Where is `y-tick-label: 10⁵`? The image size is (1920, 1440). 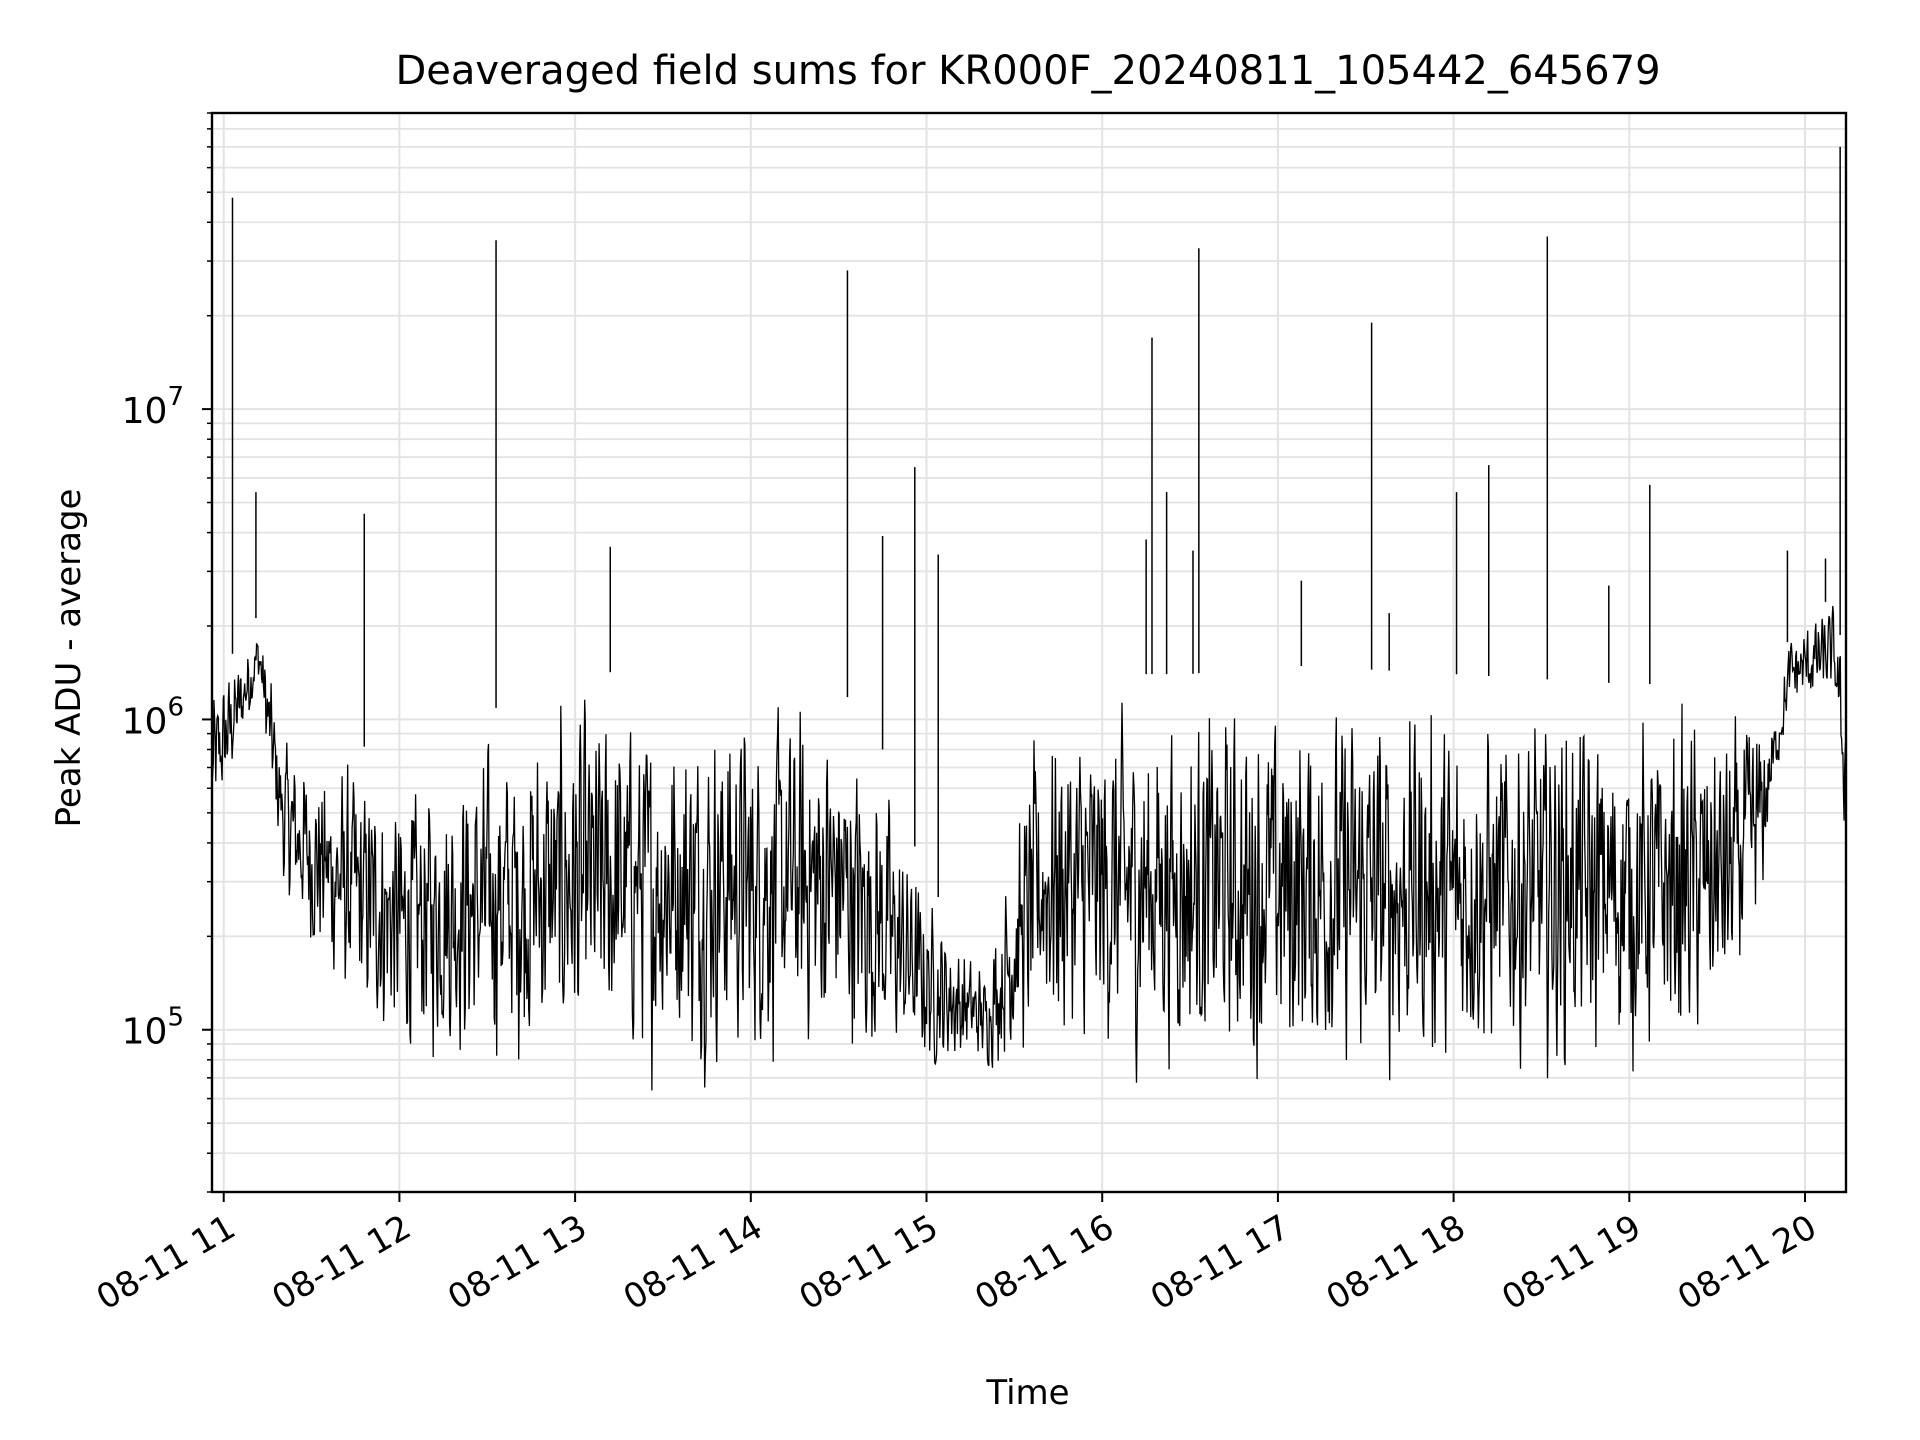 y-tick-label: 10⁵ is located at coordinates (153, 1028).